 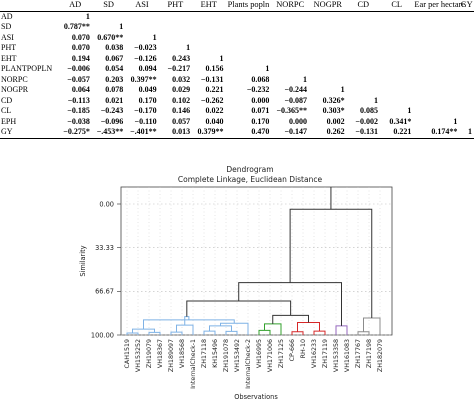 What do you see at coordinates (108, 6) in the screenshot?
I see `column-header: SD` at bounding box center [108, 6].